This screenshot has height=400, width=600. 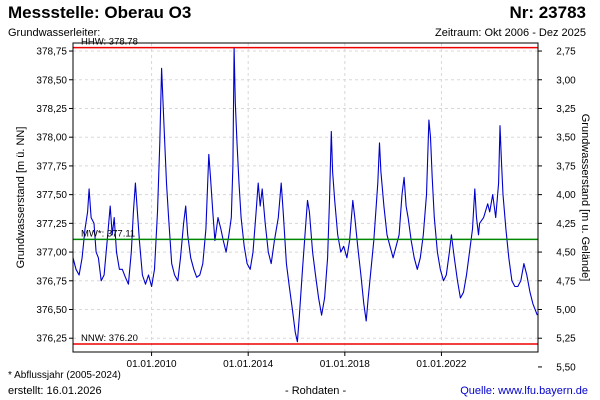 What do you see at coordinates (510, 33) in the screenshot?
I see `period-label: Zeitraum: Okt 2006 - Dez 2025` at bounding box center [510, 33].